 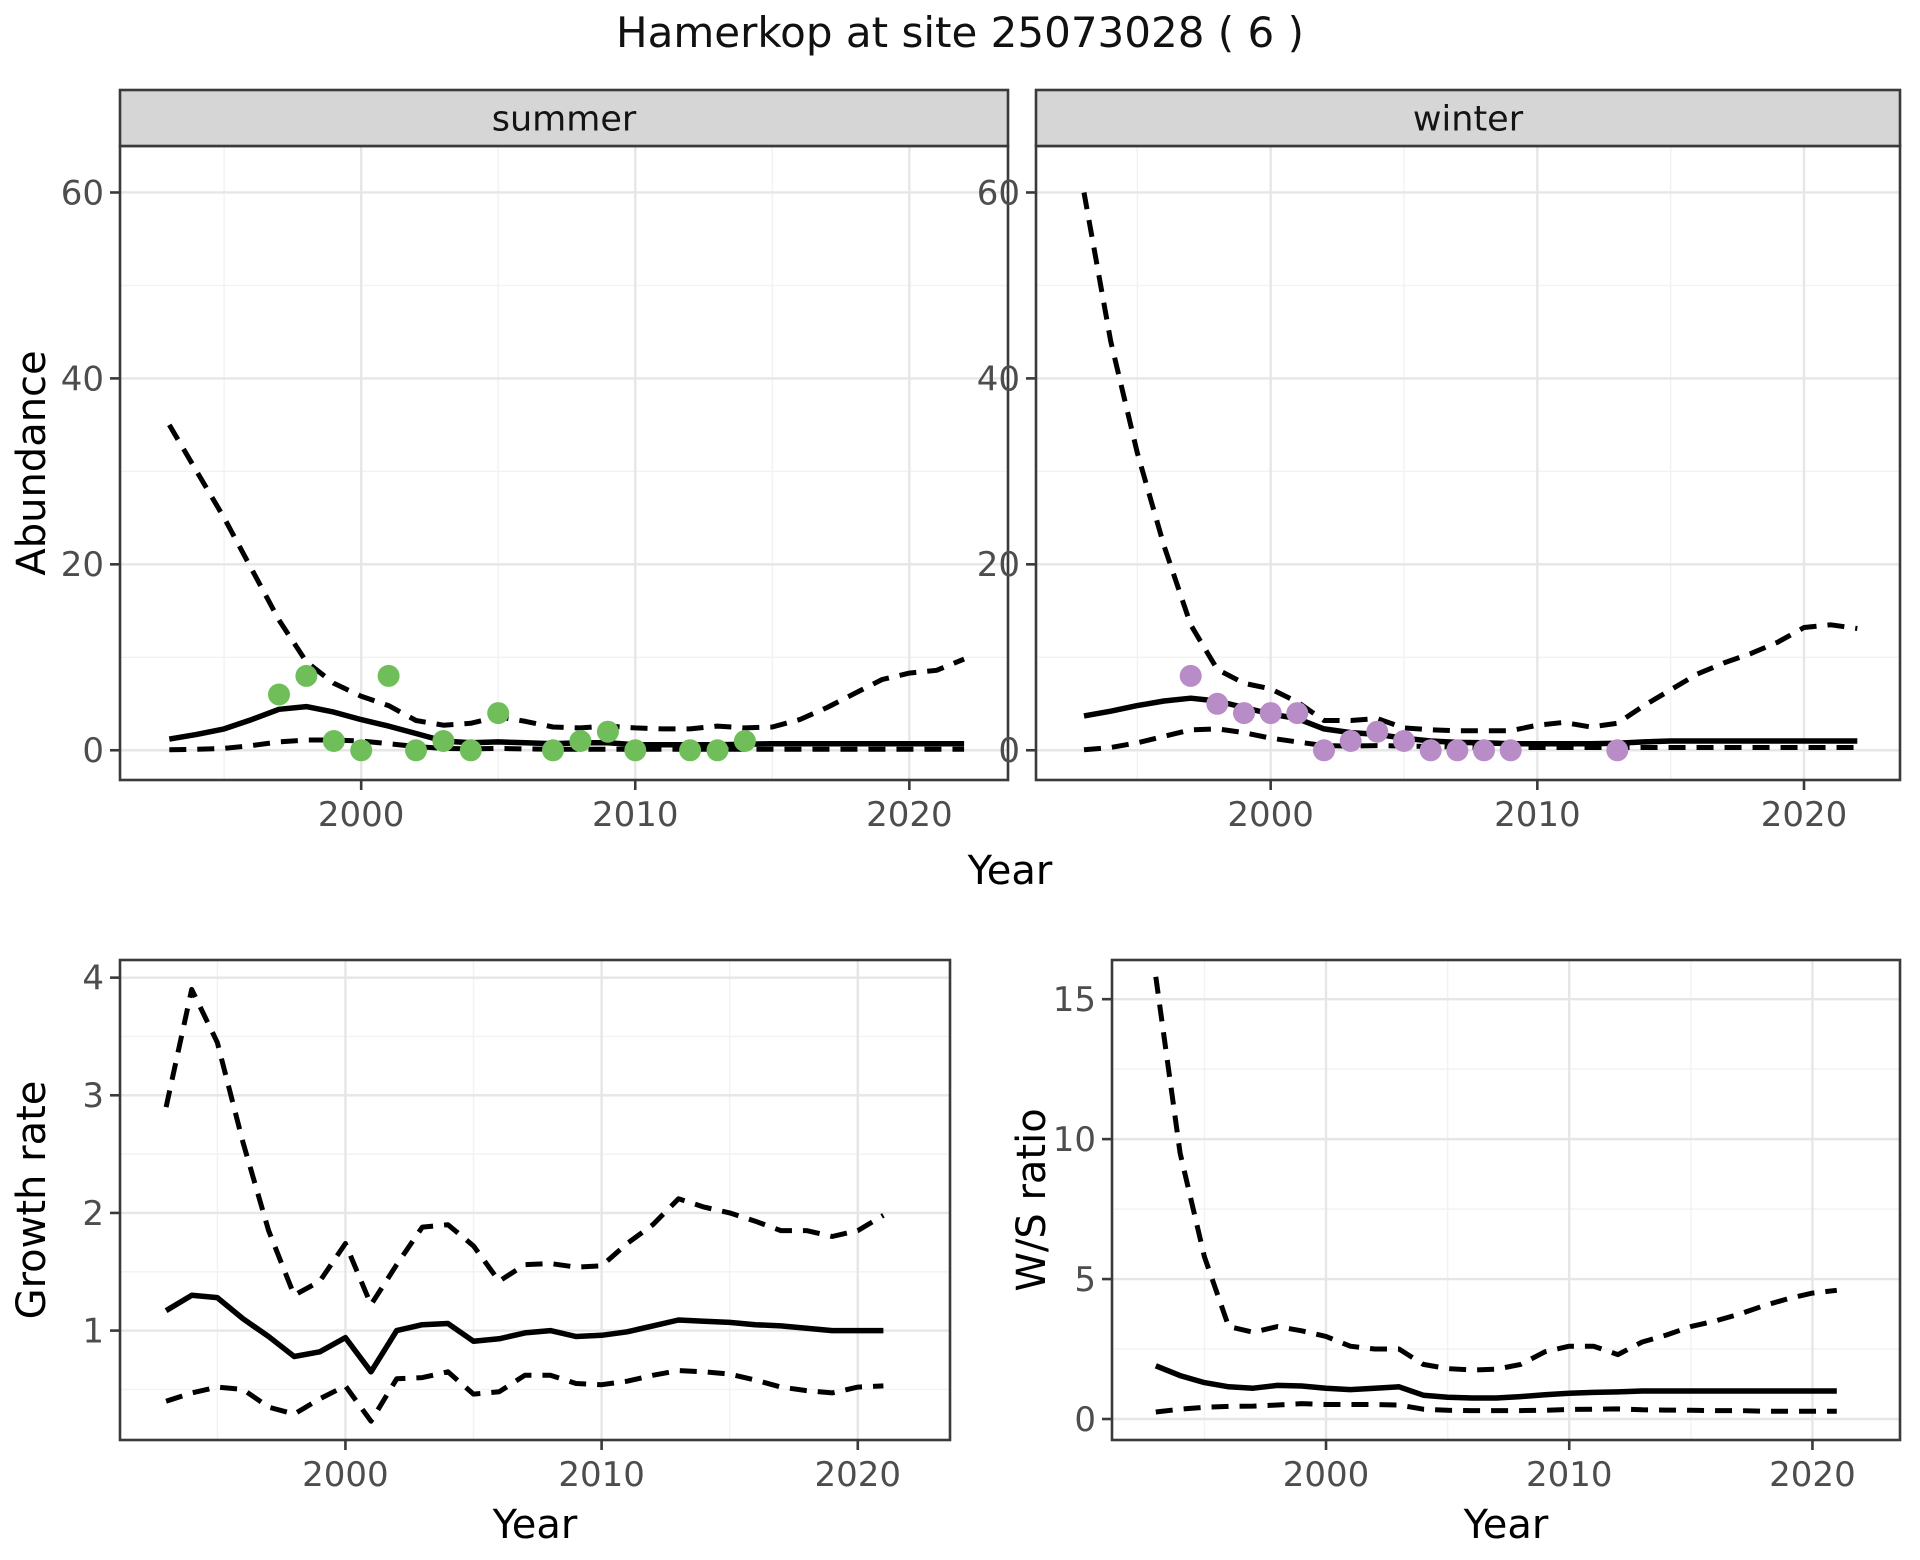 What do you see at coordinates (93, 1331) in the screenshot?
I see `y-tick-label: 1` at bounding box center [93, 1331].